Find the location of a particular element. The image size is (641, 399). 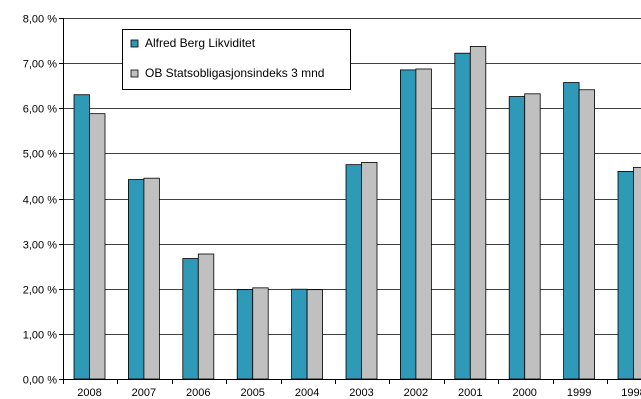

y-tick-label: 3,00 % is located at coordinates (40, 246).